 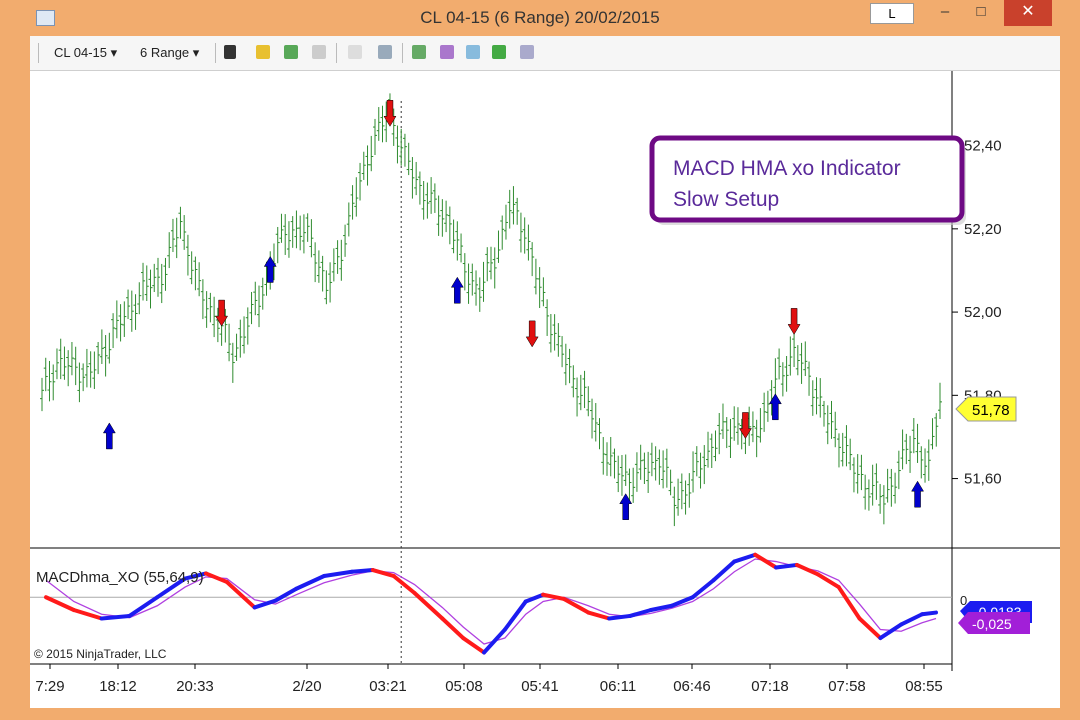 I want to click on zoom-icon, so click(x=385, y=52).